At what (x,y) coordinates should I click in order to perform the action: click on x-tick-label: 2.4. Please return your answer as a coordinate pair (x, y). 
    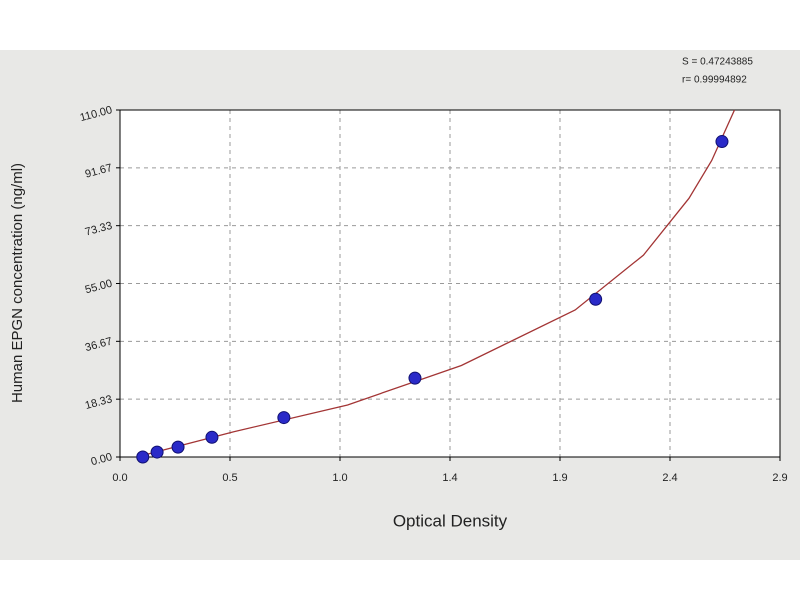
    Looking at the image, I should click on (669, 478).